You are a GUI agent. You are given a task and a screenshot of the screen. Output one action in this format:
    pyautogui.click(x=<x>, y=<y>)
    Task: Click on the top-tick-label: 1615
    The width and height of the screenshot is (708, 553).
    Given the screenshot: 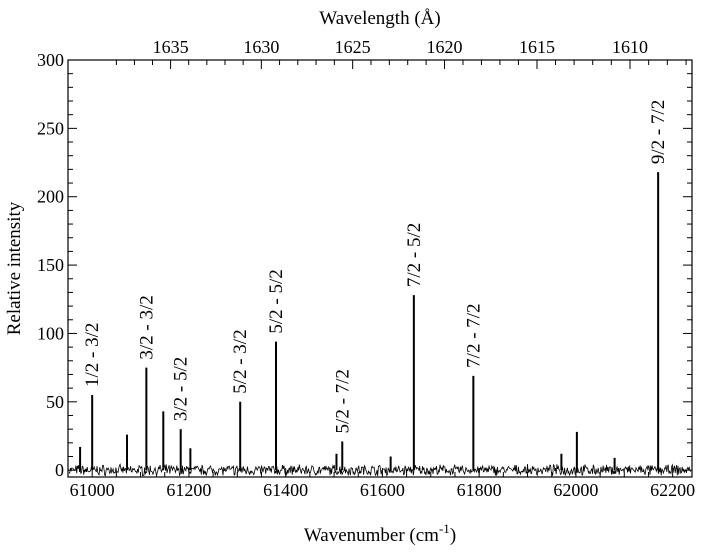 What is the action you would take?
    pyautogui.click(x=537, y=47)
    